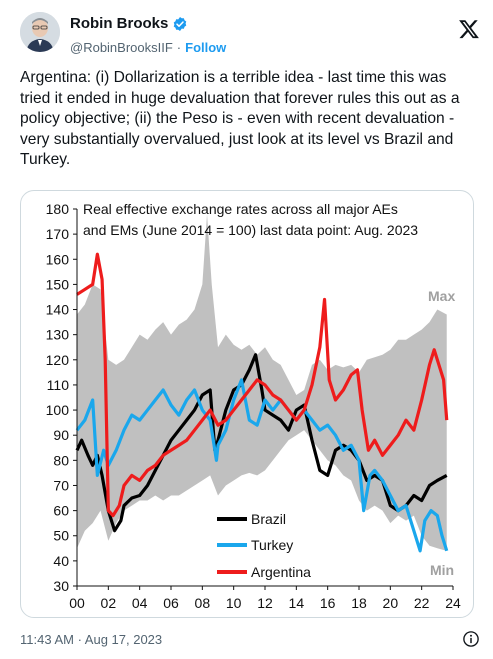  I want to click on band-max-label: Max, so click(441, 296).